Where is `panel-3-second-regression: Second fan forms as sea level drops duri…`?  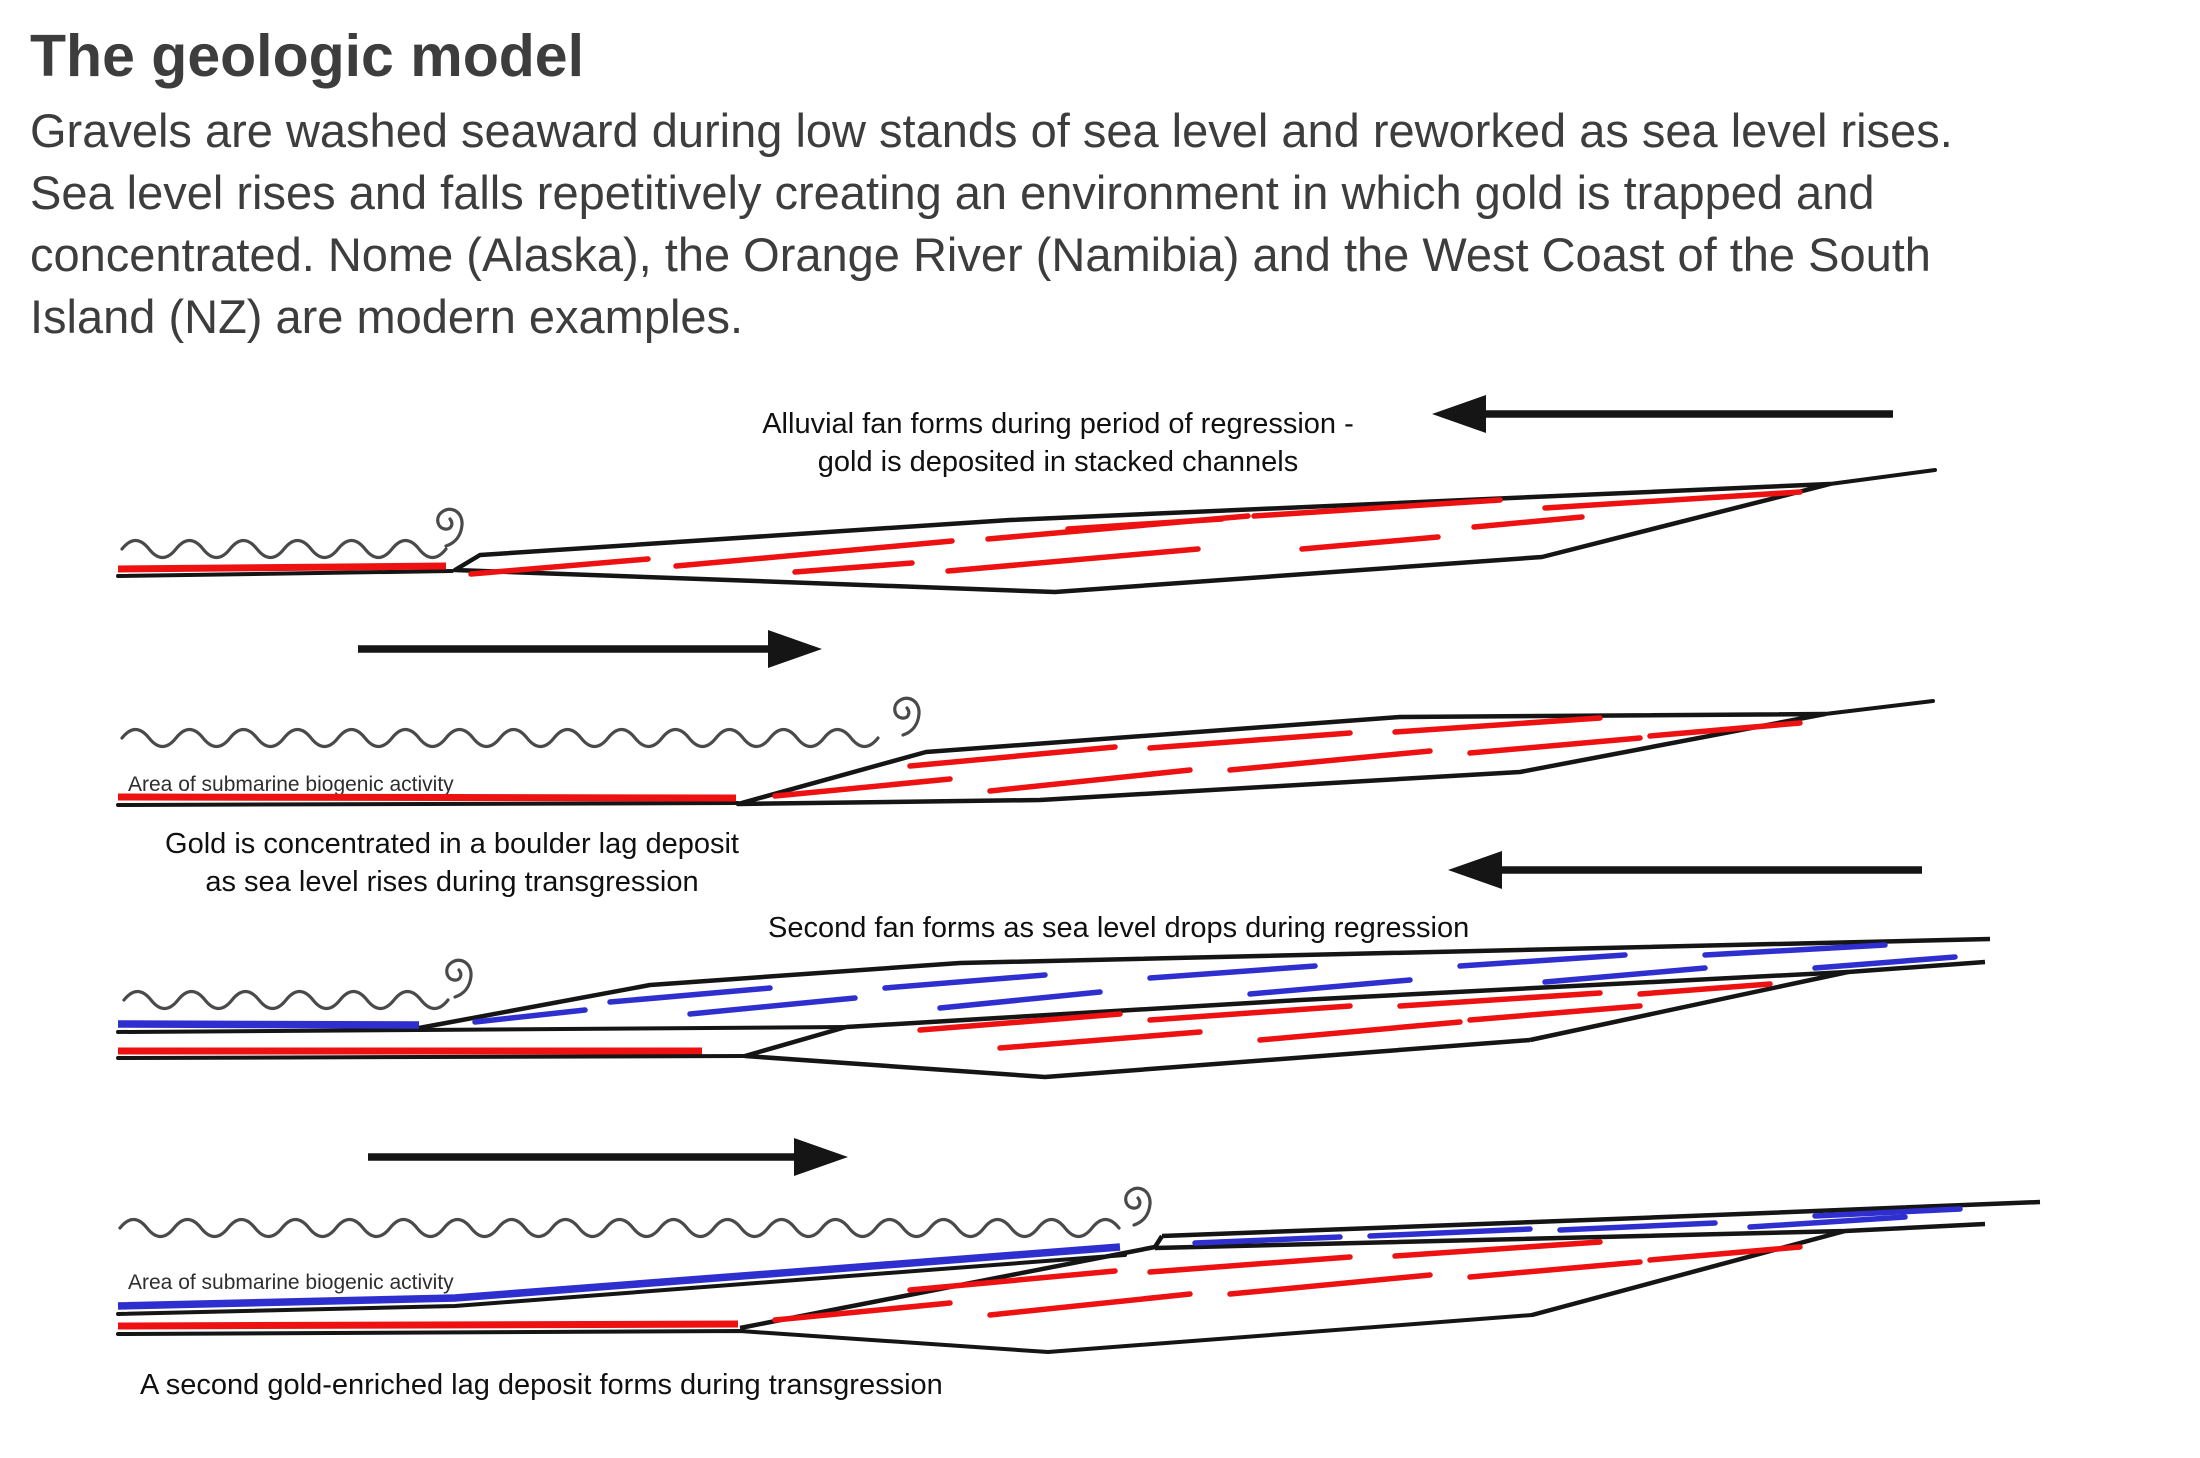
panel-3-second-regression: Second fan forms as sea level drops duri… is located at coordinates (1053, 965).